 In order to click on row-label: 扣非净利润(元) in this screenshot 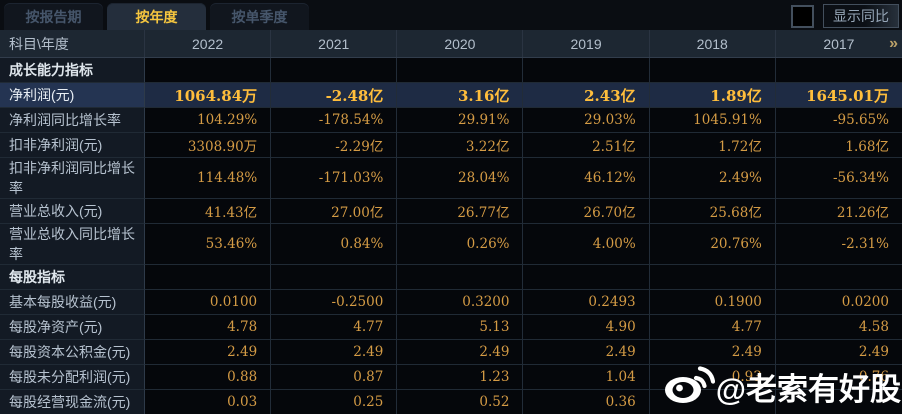, I will do `click(72, 145)`.